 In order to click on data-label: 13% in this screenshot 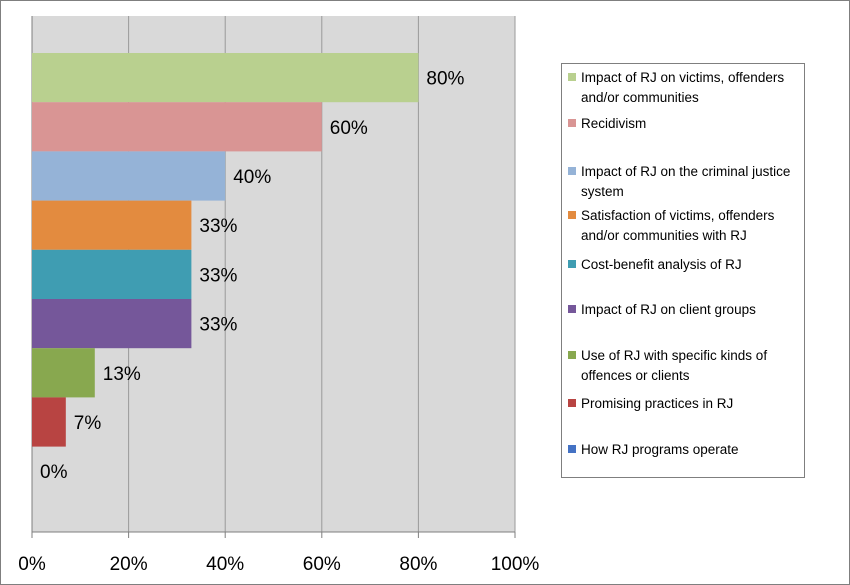, I will do `click(122, 374)`.